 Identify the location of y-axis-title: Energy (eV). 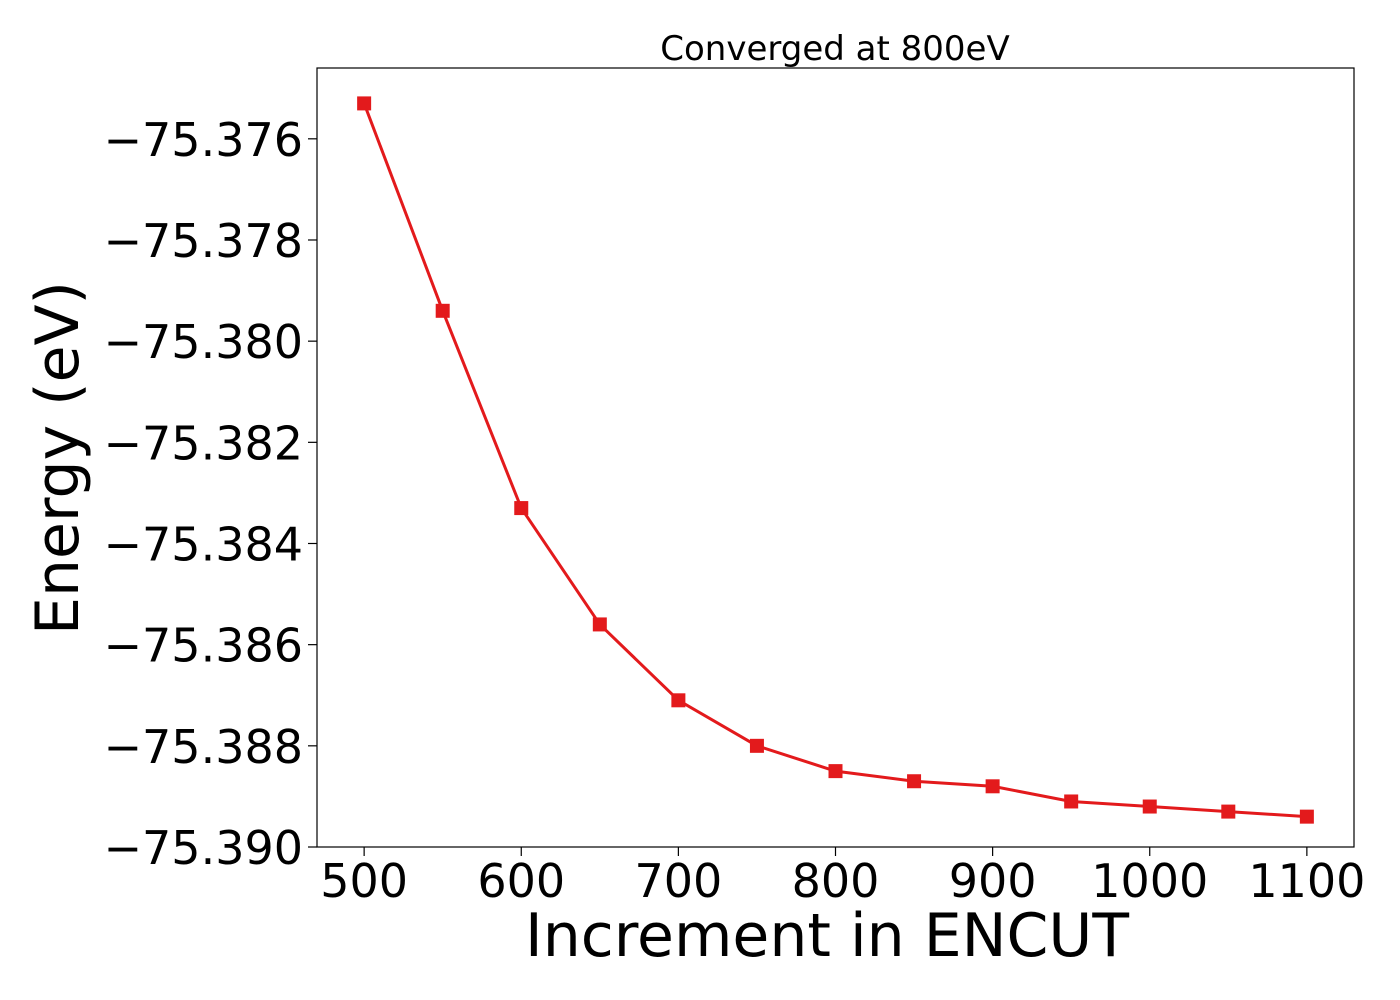
(58, 458).